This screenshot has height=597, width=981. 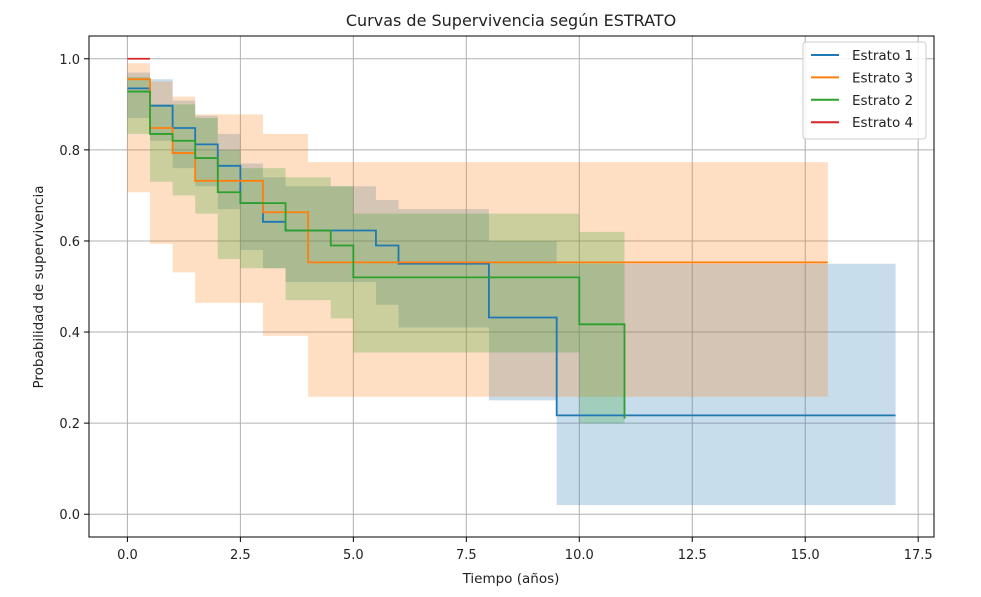 I want to click on legend-box, so click(x=864, y=90).